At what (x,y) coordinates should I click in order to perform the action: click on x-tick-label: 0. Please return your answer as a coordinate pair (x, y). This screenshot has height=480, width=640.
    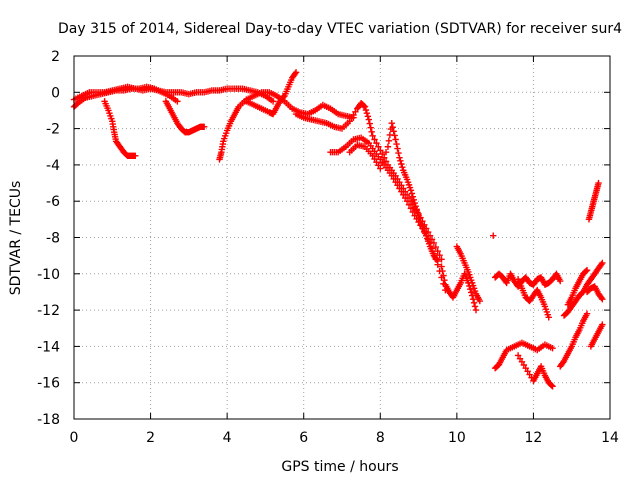
    Looking at the image, I should click on (74, 438).